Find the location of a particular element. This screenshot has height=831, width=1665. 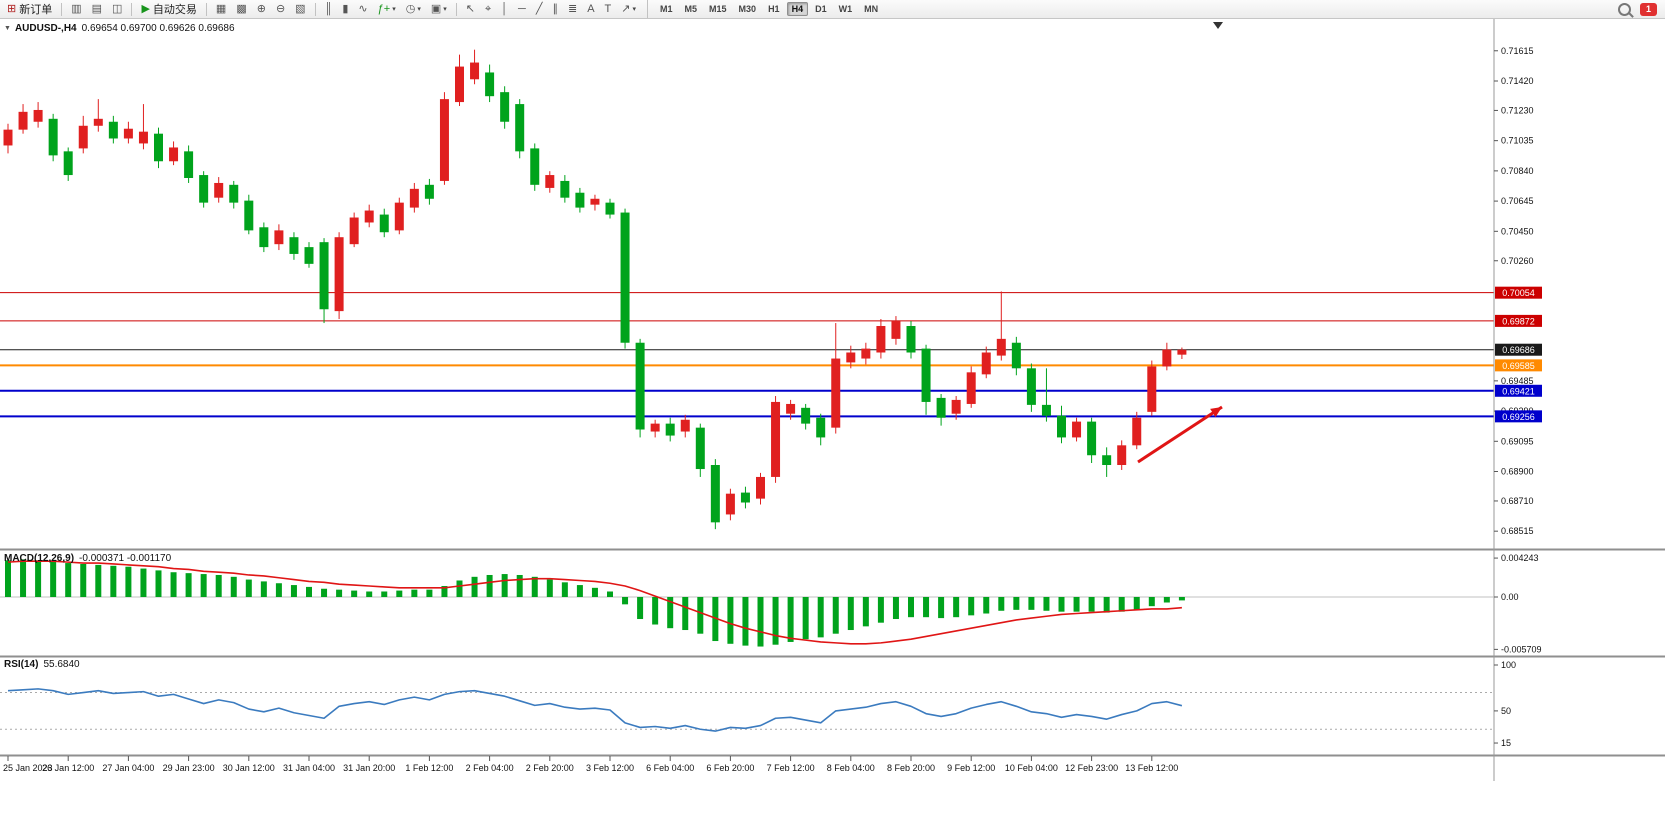

arrange-windows-button: ▧ is located at coordinates (300, 9).